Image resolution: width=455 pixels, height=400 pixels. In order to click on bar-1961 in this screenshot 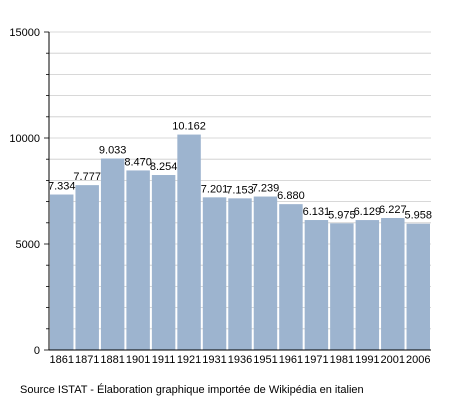, I will do `click(291, 277)`.